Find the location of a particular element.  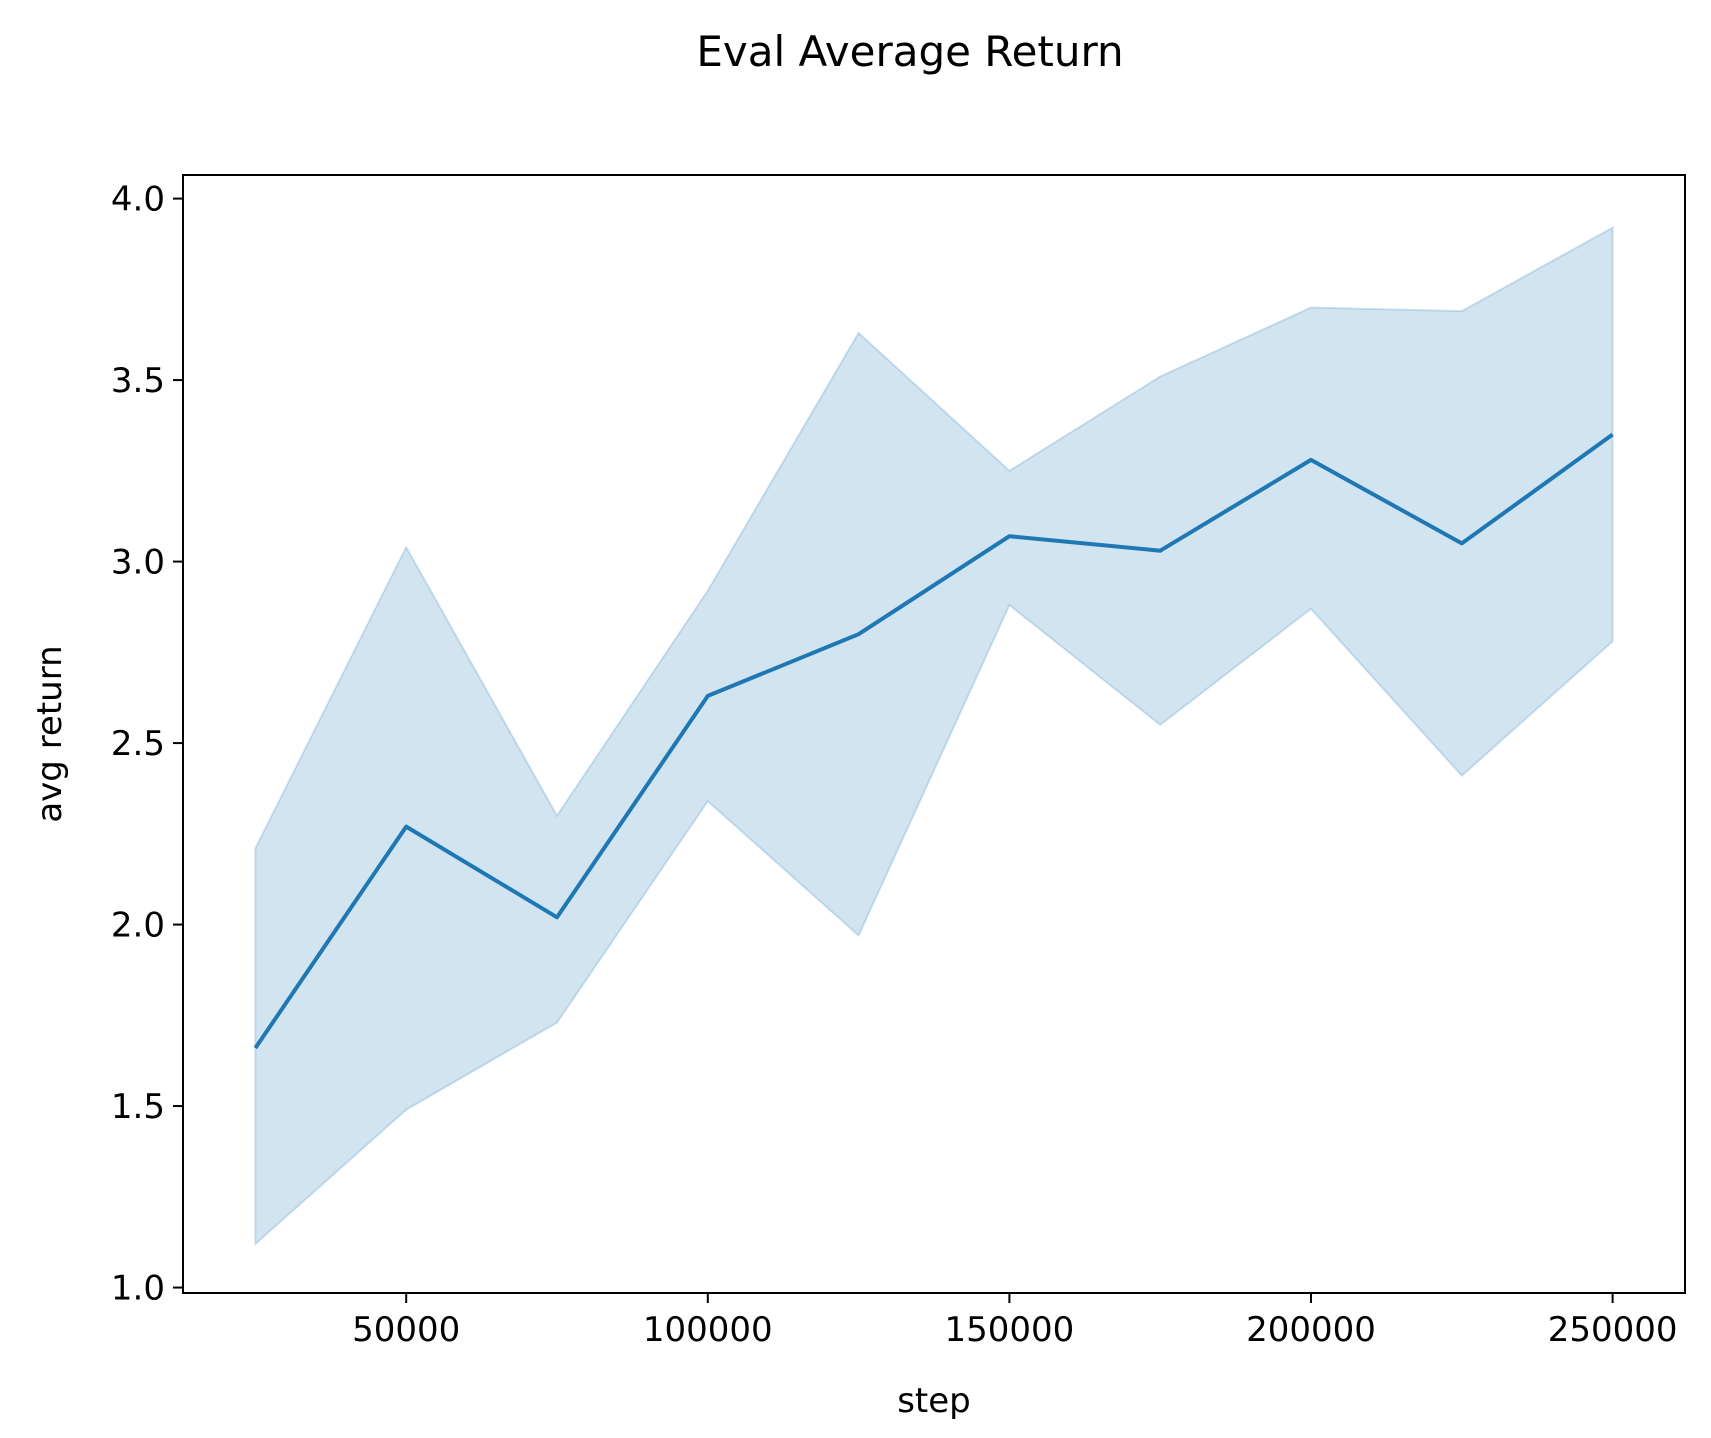

y-tick-label: 3.0 is located at coordinates (138, 563).